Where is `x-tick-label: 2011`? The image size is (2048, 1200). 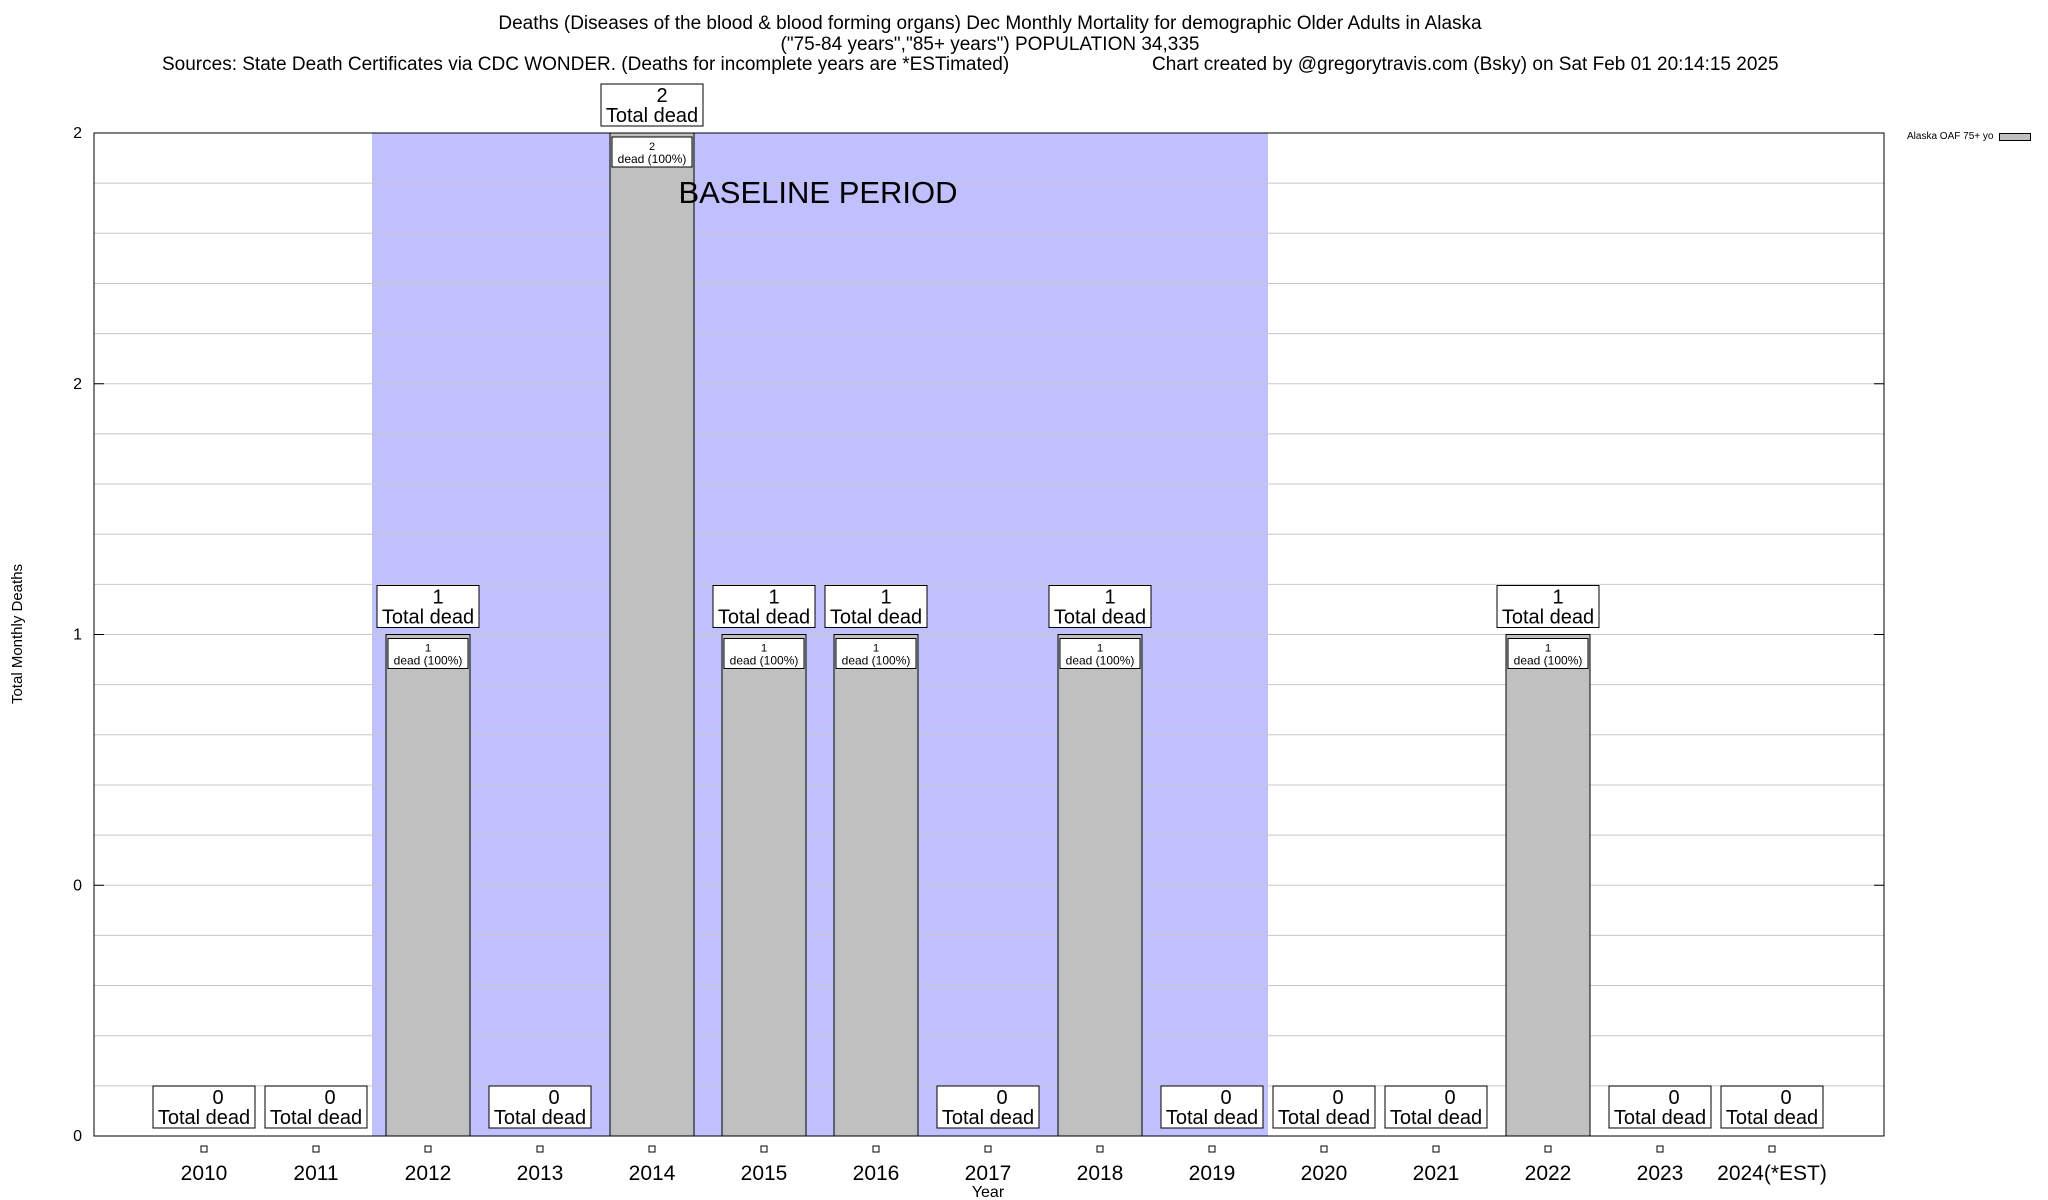 x-tick-label: 2011 is located at coordinates (315, 1173).